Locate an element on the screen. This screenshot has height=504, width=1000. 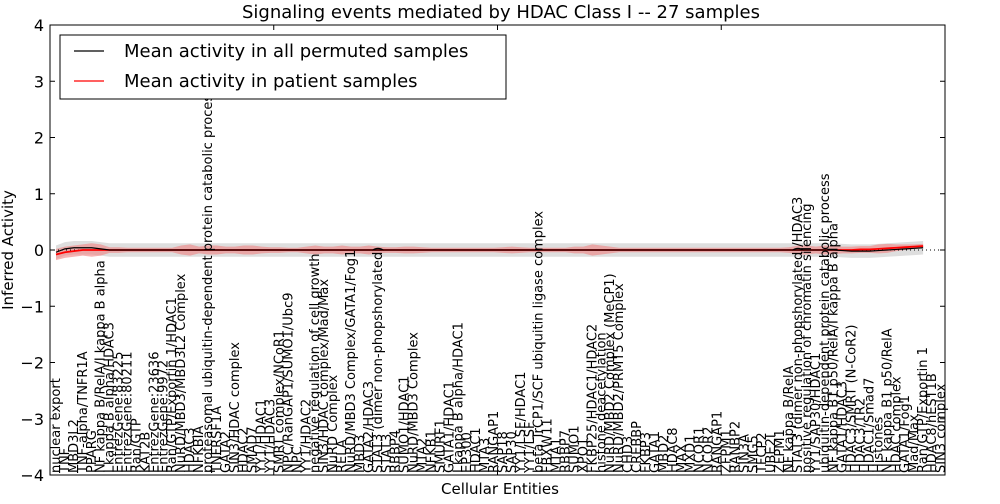
x-tick-label: NPC/RanGAP1/SUMO1/Ubc9 is located at coordinates (288, 383).